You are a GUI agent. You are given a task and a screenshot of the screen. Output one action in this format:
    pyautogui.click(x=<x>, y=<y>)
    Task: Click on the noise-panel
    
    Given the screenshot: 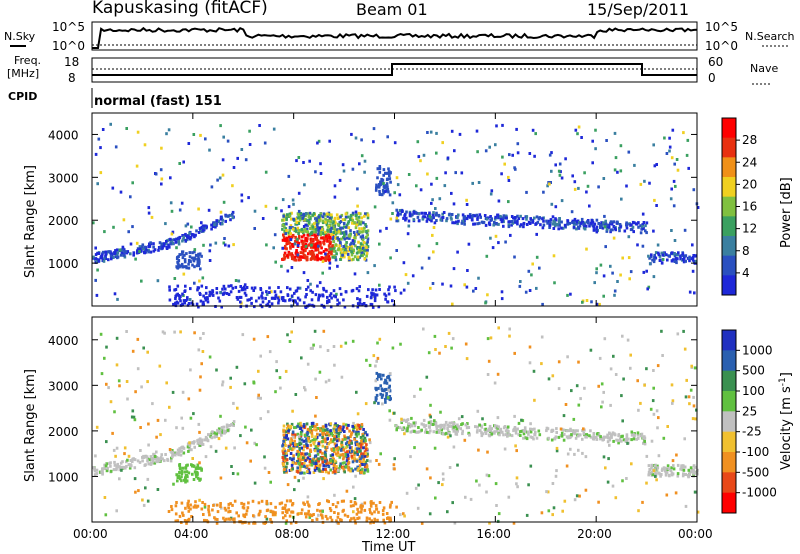 What is the action you would take?
    pyautogui.click(x=394, y=36)
    